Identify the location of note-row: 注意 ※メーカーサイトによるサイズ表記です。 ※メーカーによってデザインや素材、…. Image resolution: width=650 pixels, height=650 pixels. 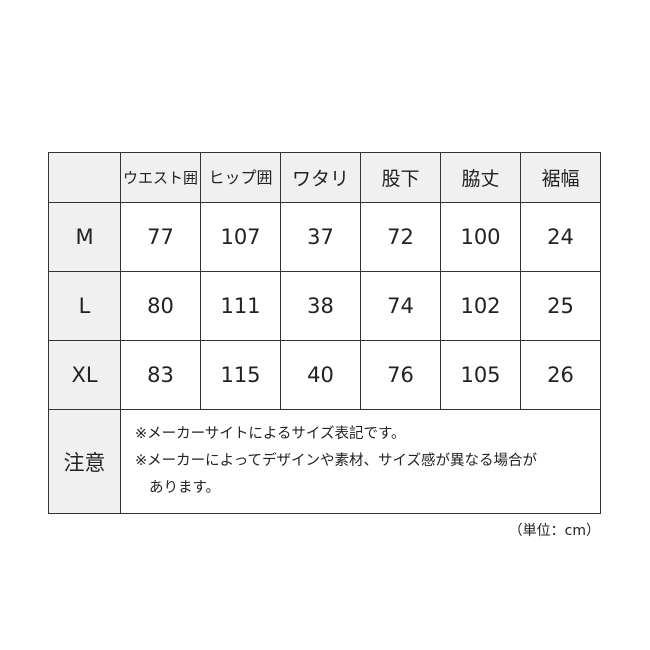
(324, 461).